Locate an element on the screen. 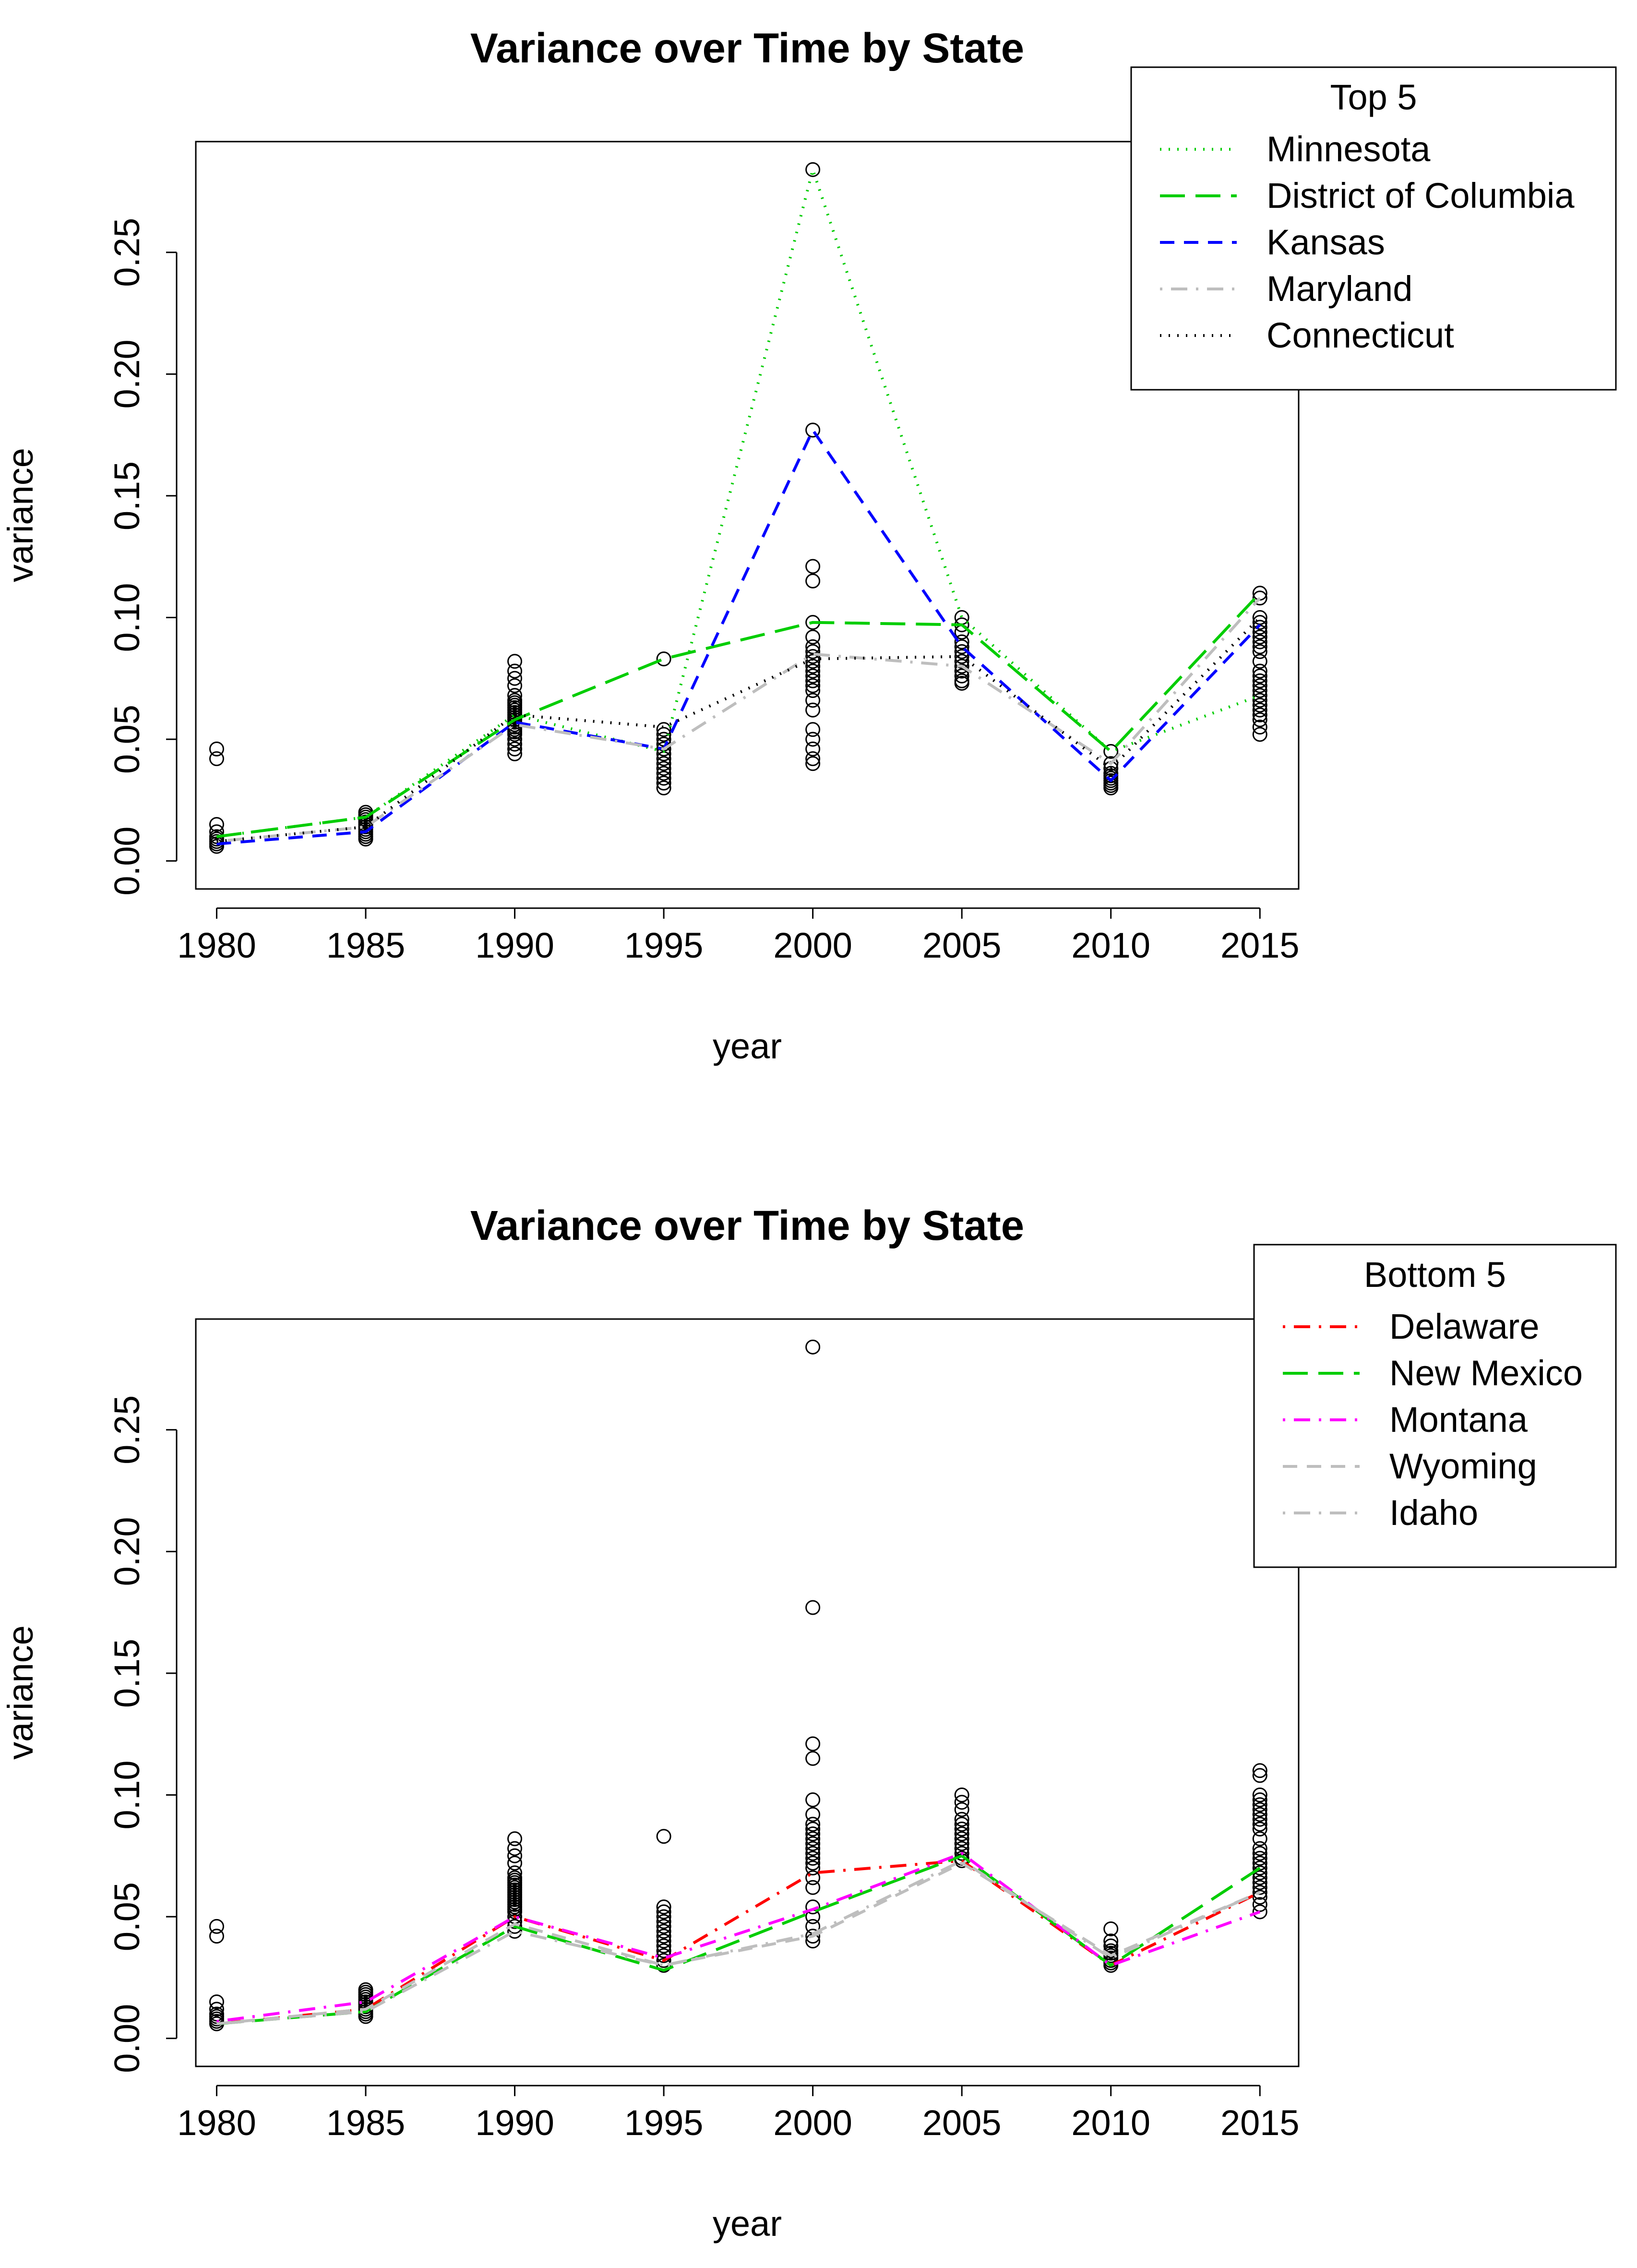  y-tick-label: 0.15 is located at coordinates (127, 1673).